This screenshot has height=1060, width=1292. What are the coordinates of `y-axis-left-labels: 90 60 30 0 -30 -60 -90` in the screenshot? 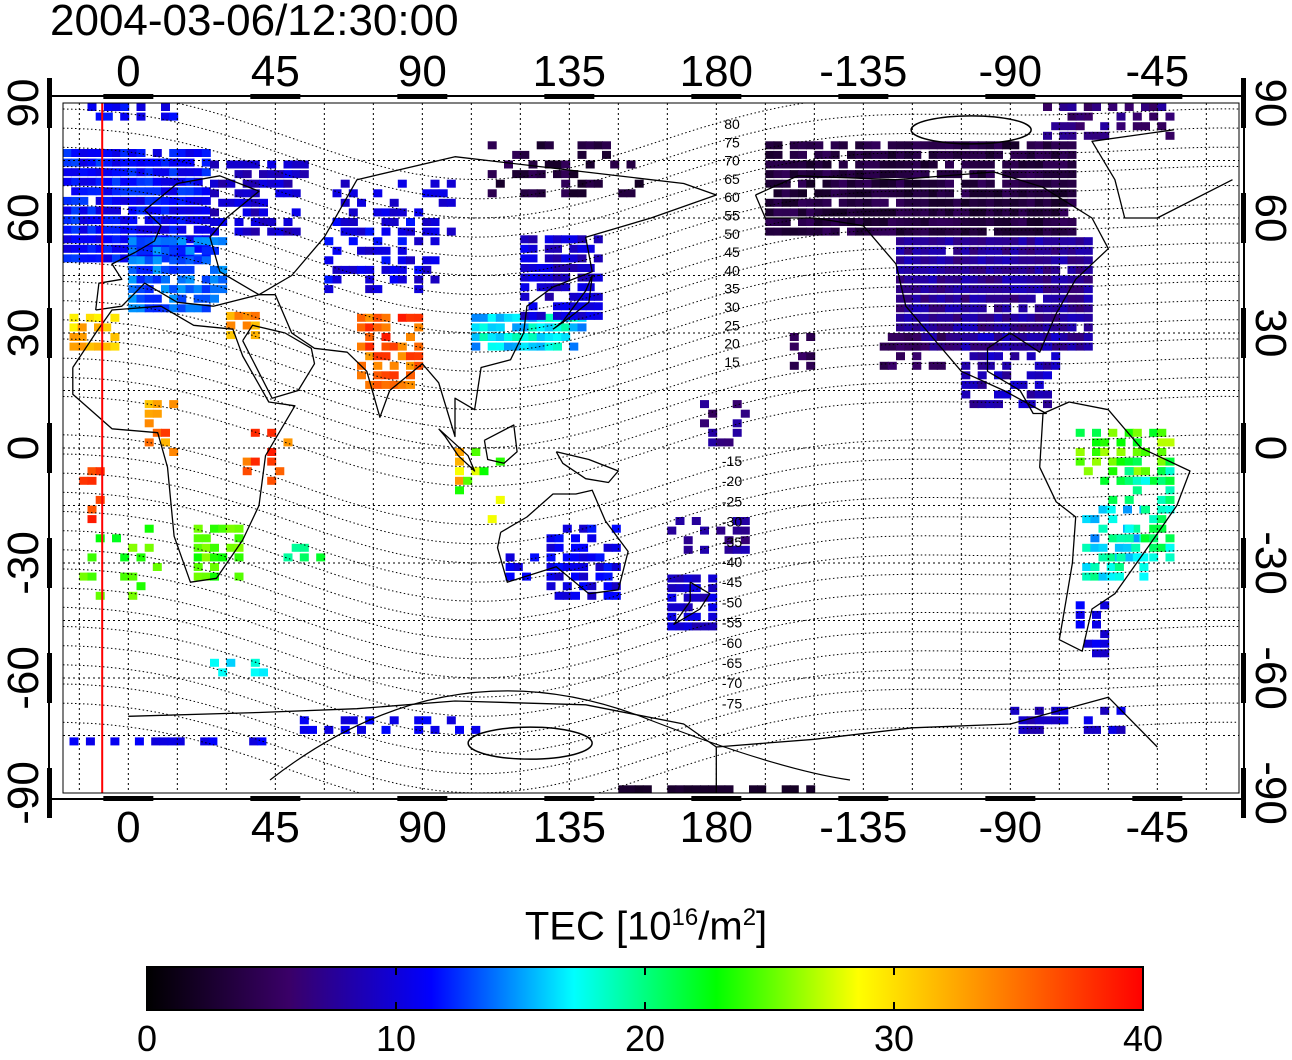 It's located at (24, 452).